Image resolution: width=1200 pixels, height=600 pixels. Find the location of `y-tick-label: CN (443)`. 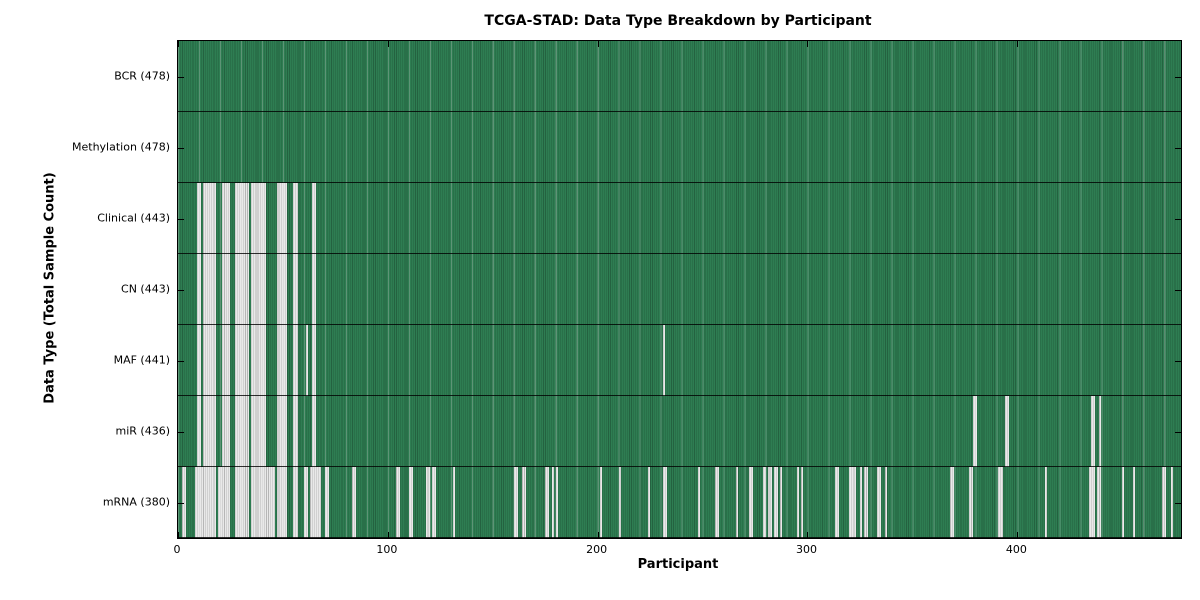

y-tick-label: CN (443) is located at coordinates (145, 288).